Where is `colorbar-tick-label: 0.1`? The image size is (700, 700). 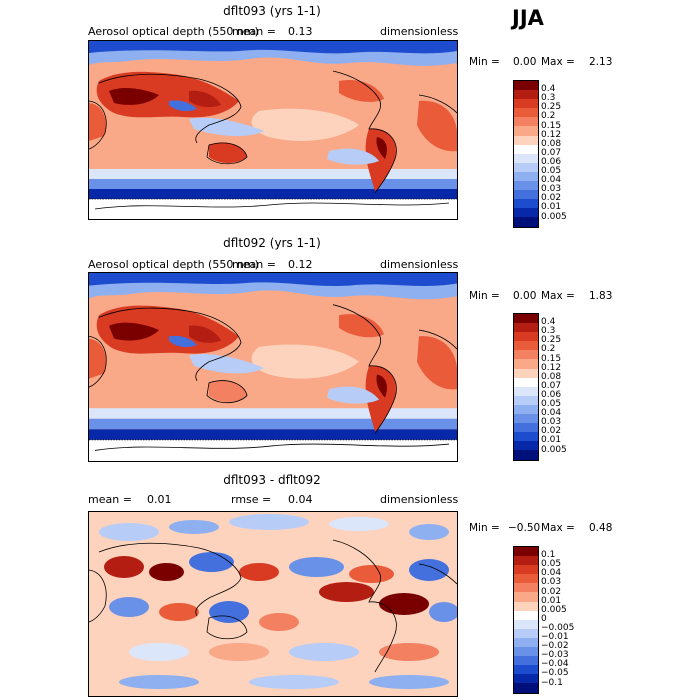
colorbar-tick-label: 0.1 is located at coordinates (548, 555).